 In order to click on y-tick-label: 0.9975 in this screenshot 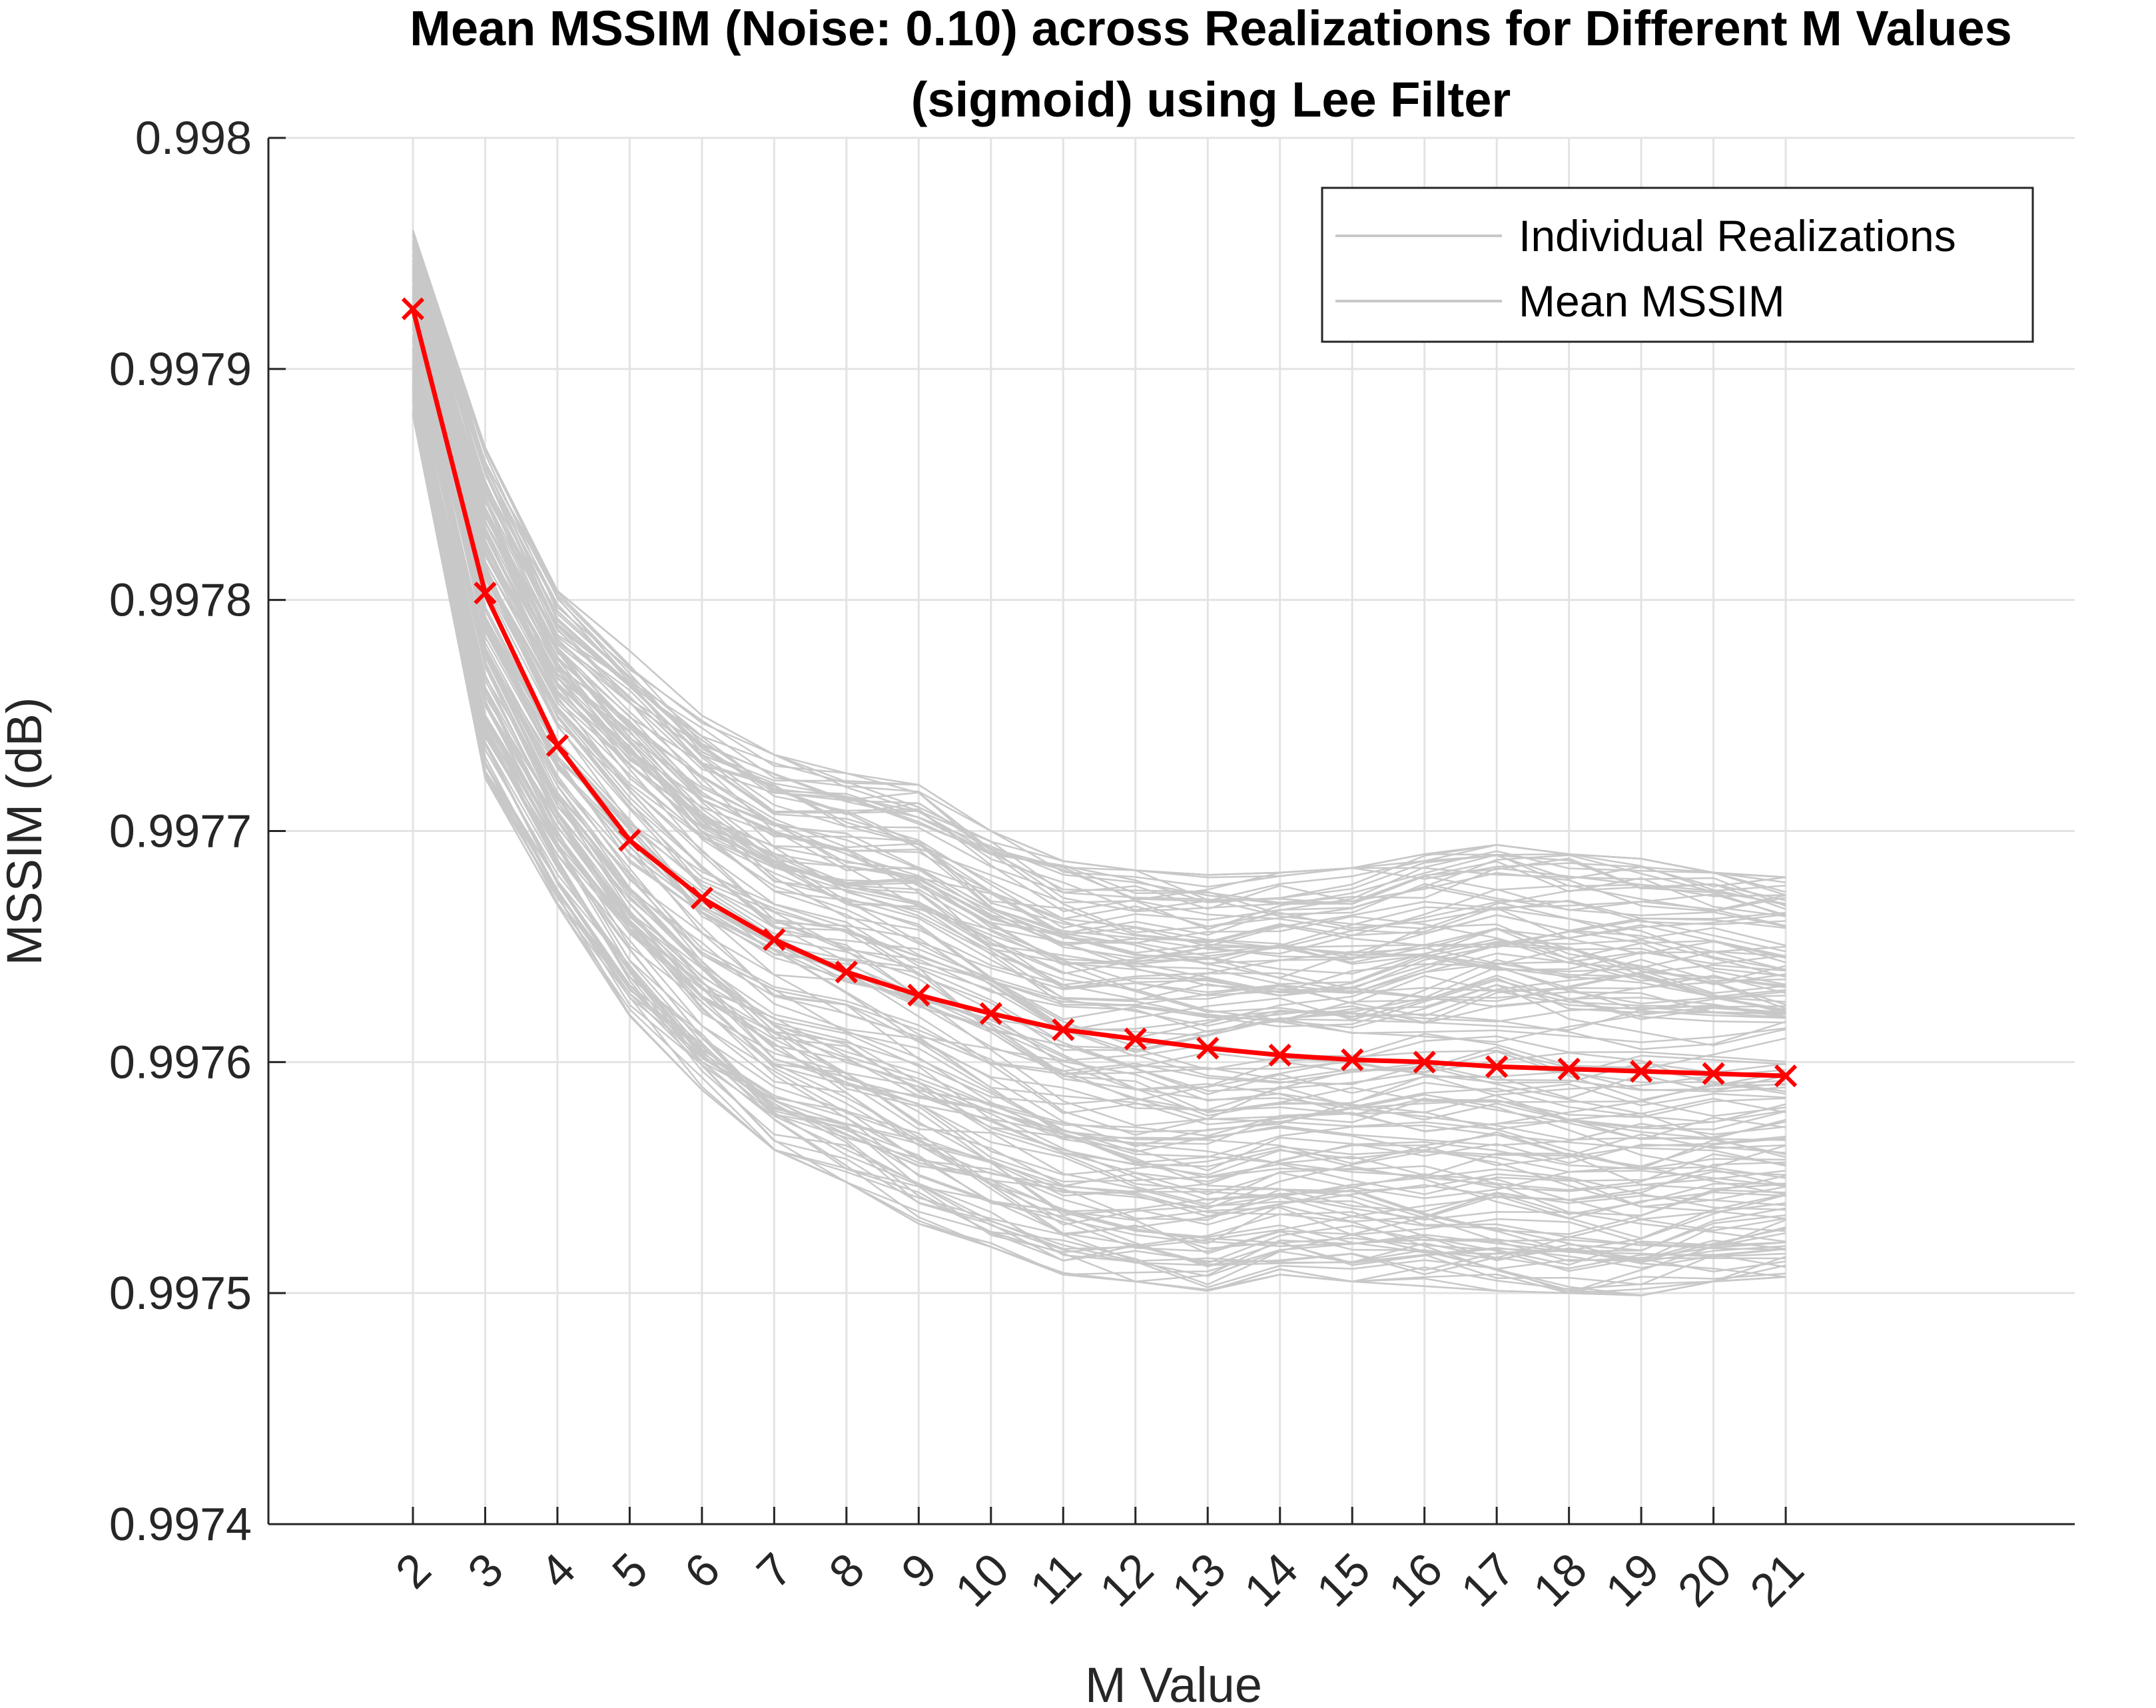, I will do `click(180, 1293)`.